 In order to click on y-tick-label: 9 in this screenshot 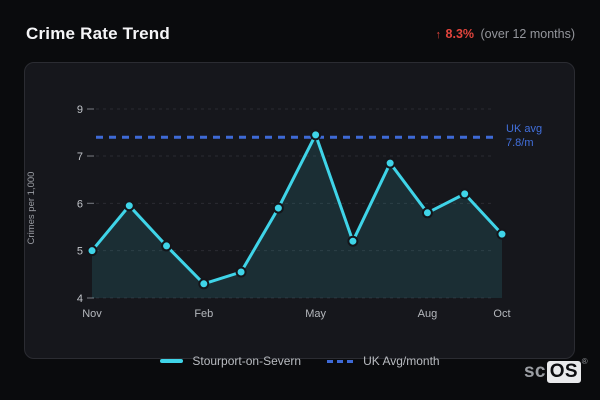, I will do `click(80, 110)`.